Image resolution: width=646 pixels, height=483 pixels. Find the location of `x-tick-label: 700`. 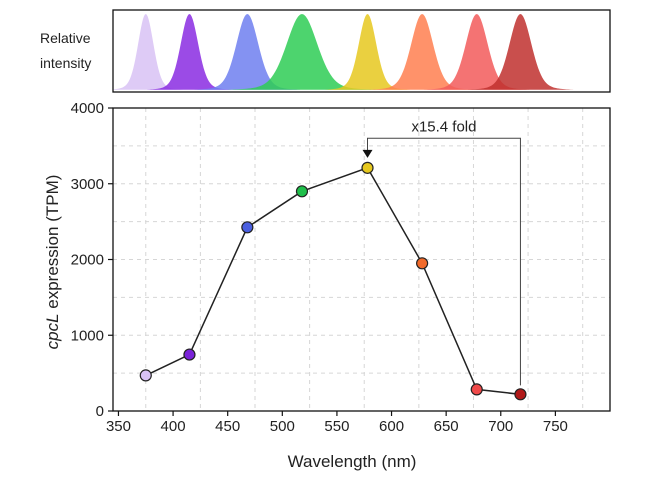

x-tick-label: 700 is located at coordinates (500, 426).